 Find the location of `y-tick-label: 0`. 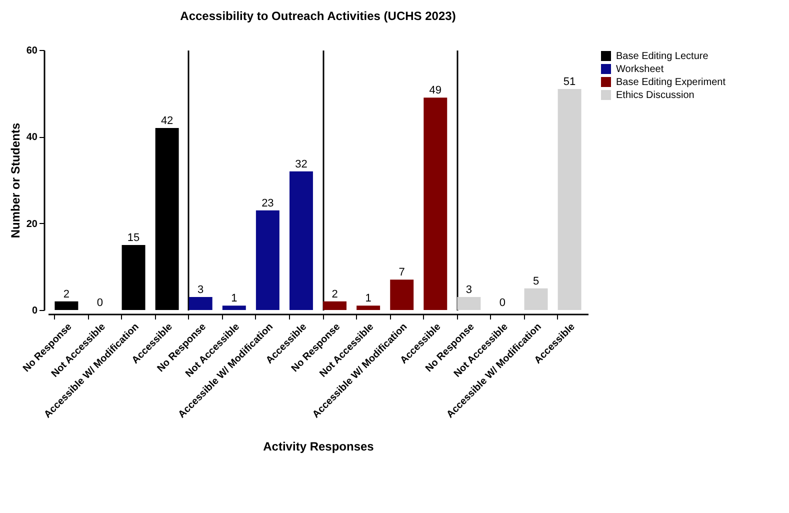

y-tick-label: 0 is located at coordinates (35, 311).